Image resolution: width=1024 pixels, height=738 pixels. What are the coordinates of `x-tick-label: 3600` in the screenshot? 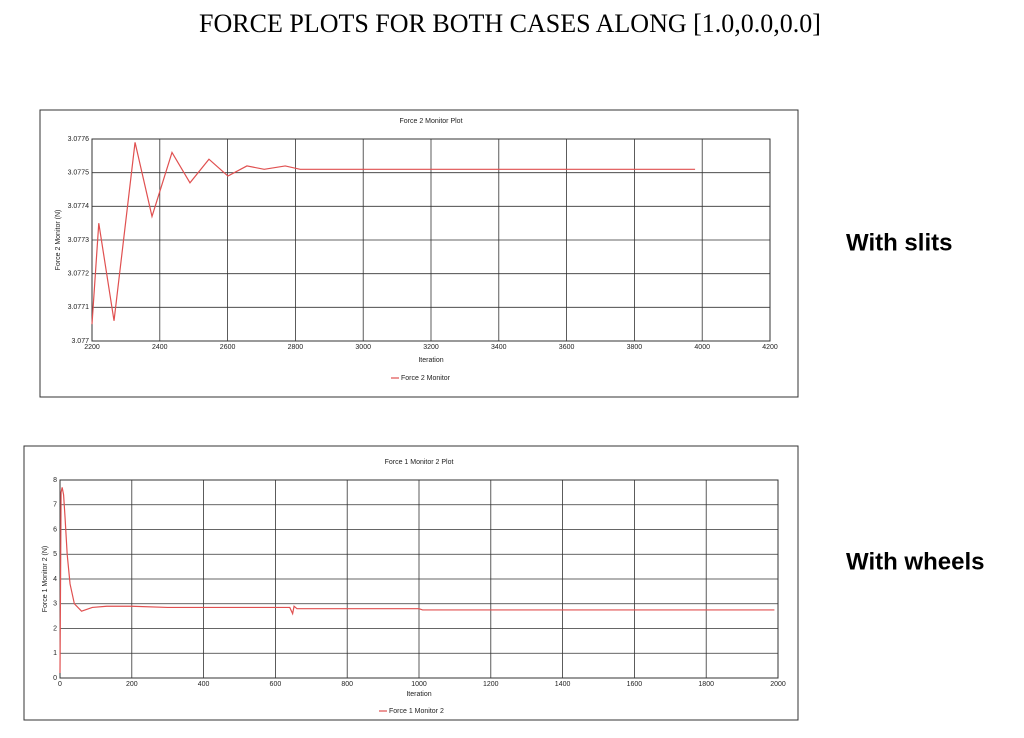 It's located at (567, 347).